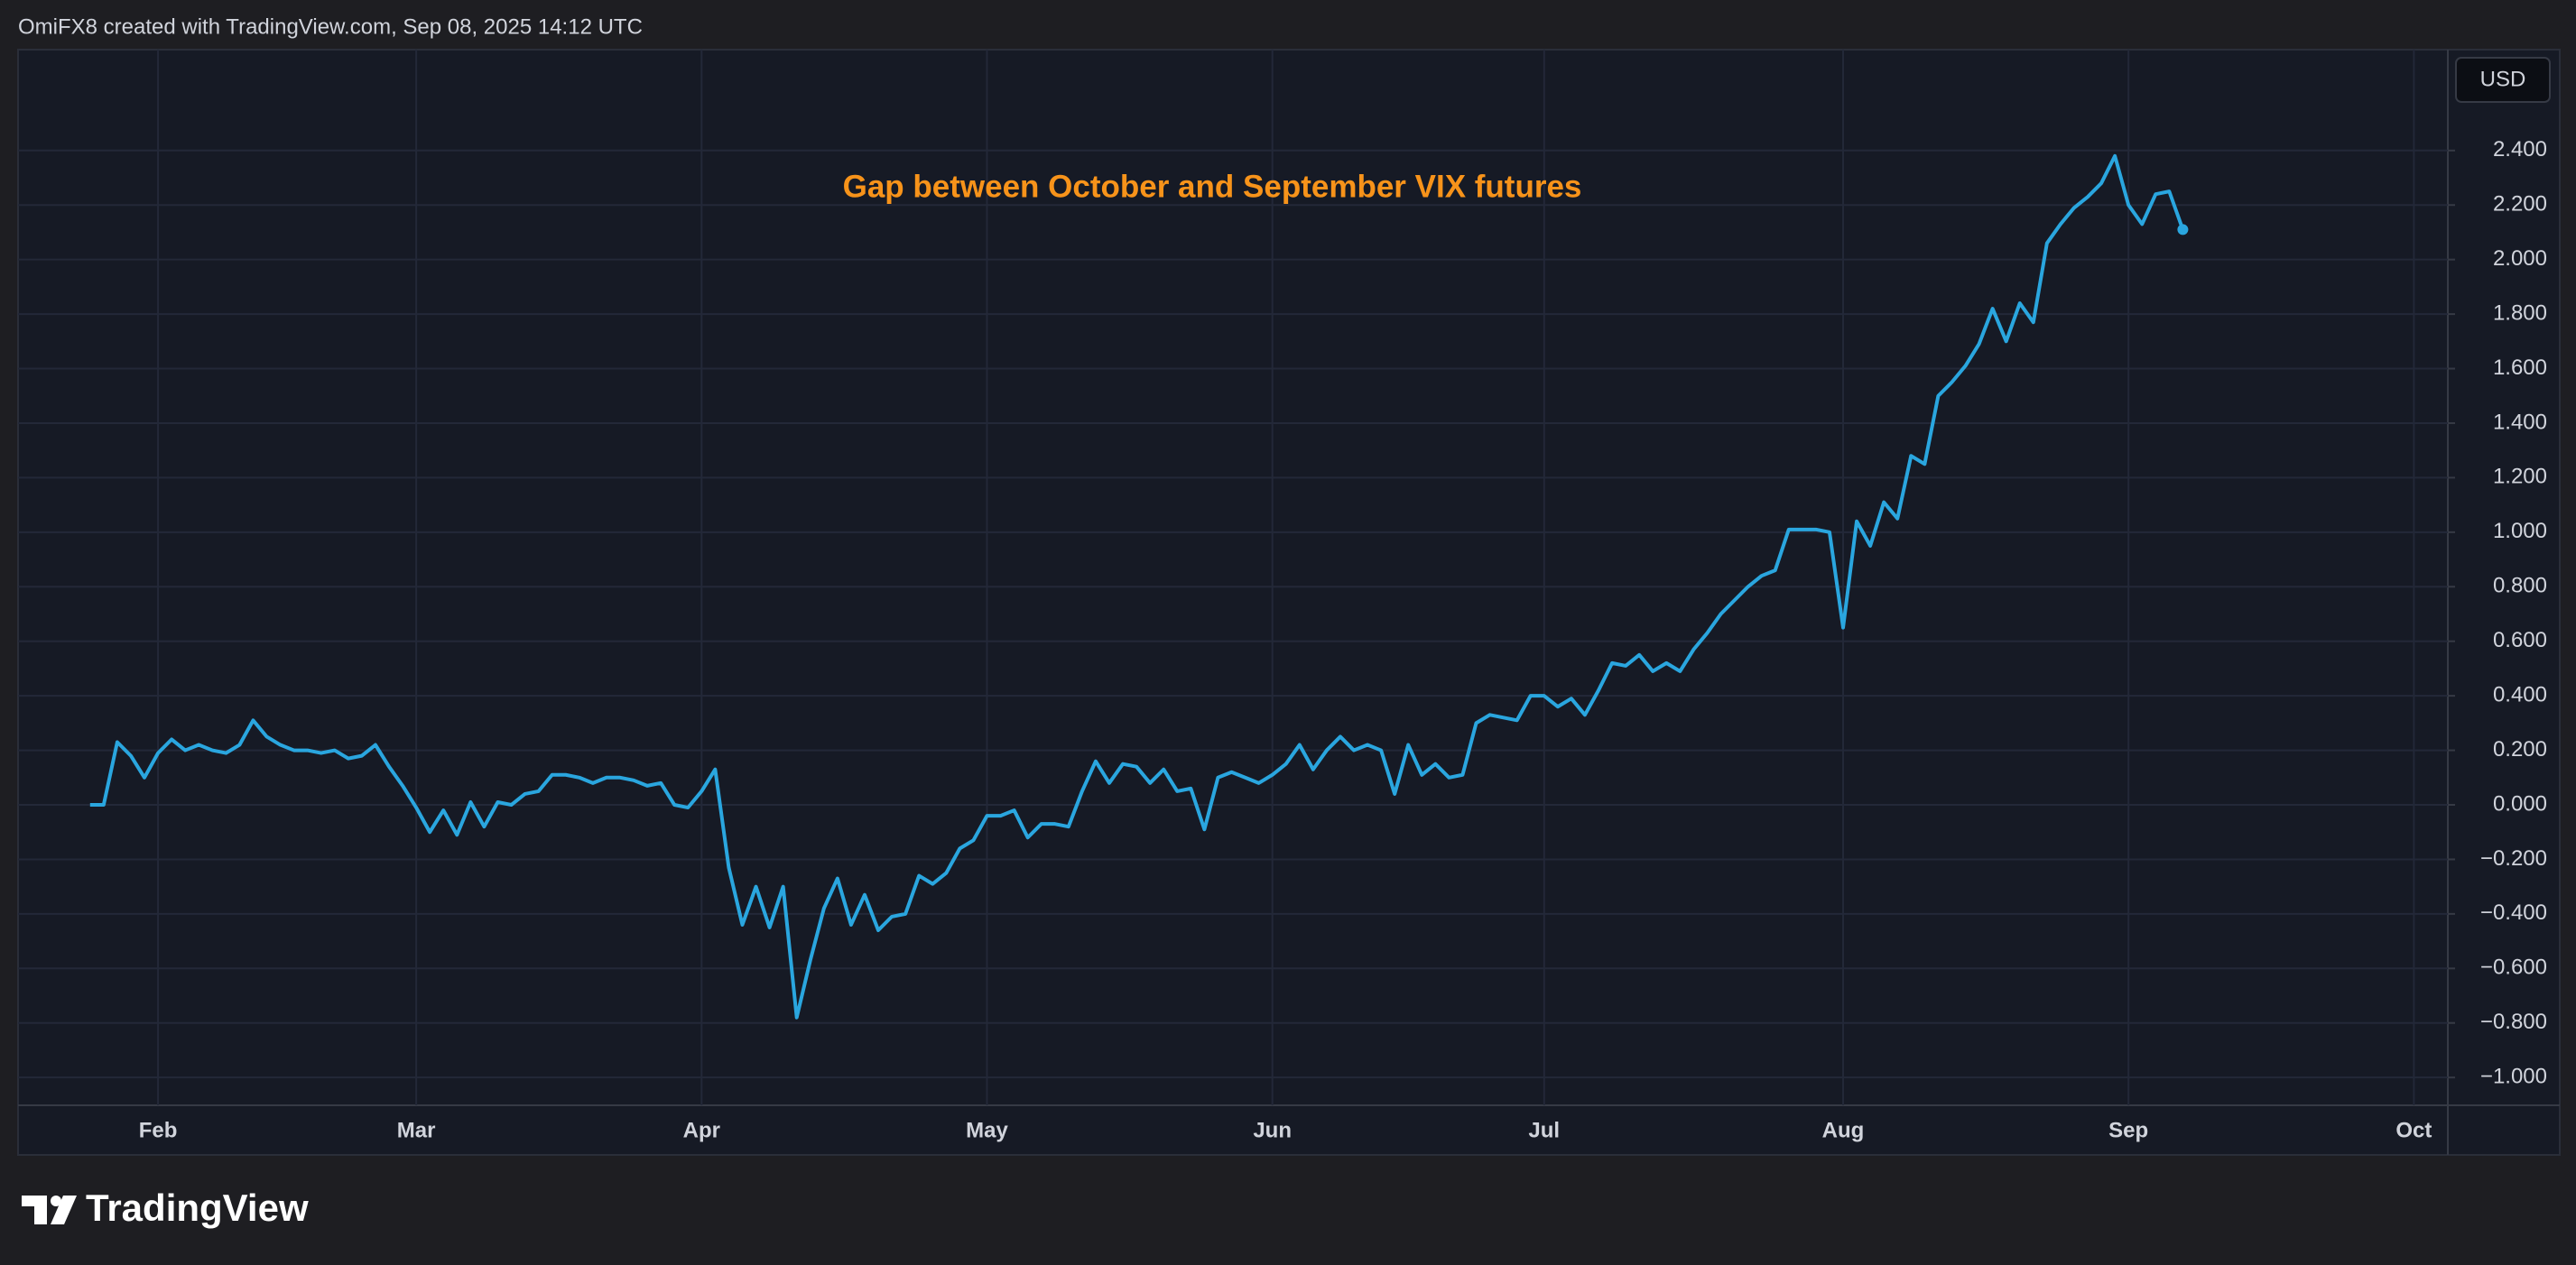  What do you see at coordinates (49, 1210) in the screenshot?
I see `logo-icon` at bounding box center [49, 1210].